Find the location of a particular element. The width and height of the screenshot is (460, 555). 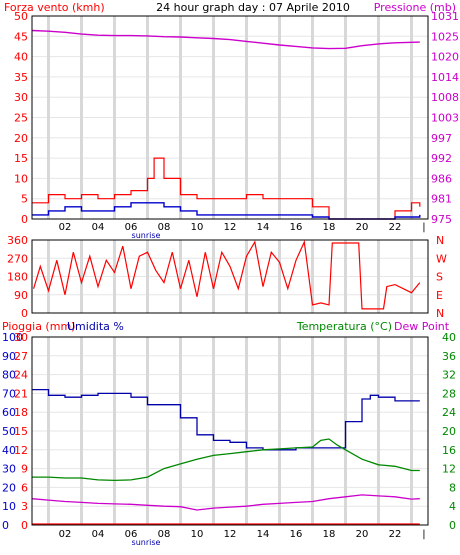

humidity-tick-label: 80 is located at coordinates (9, 375).